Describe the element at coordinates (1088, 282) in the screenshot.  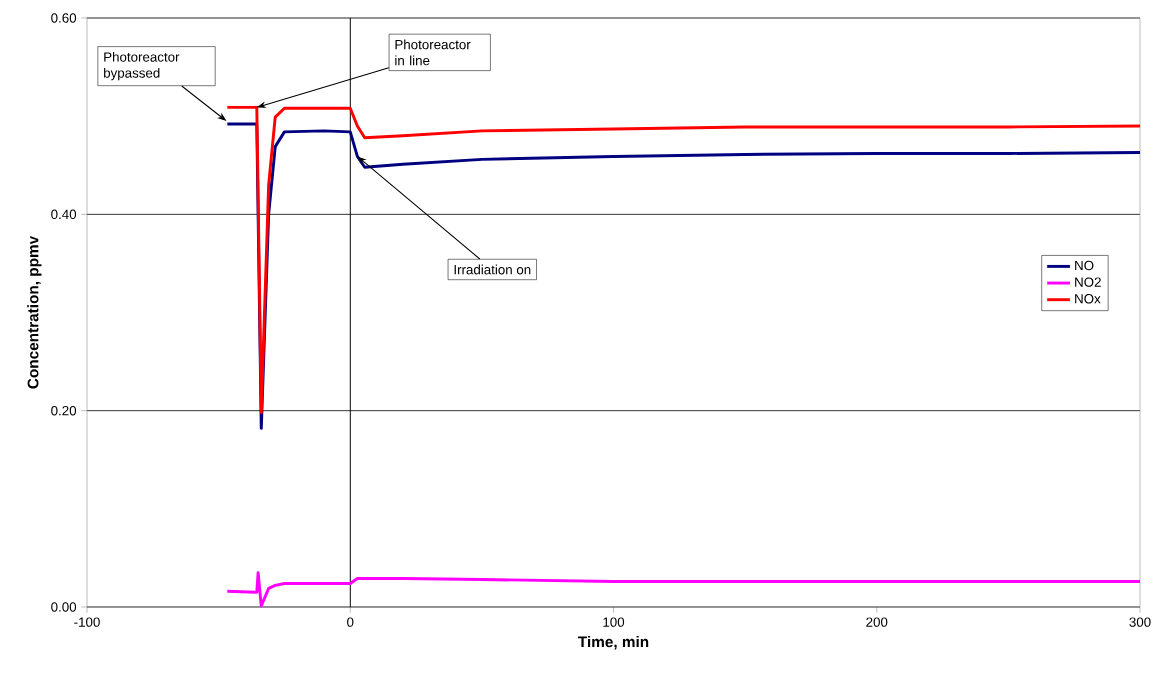
I see `legend-label: NO2` at that location.